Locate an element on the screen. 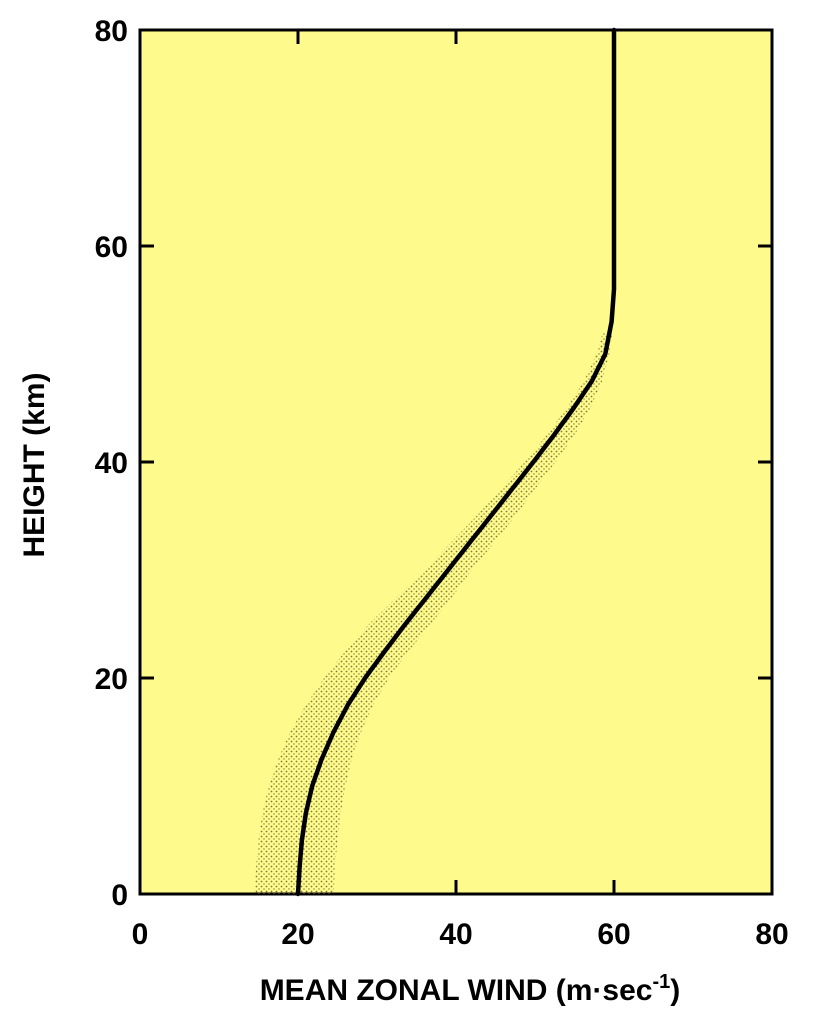 Image resolution: width=824 pixels, height=1023 pixels. x-tick-label: 20 is located at coordinates (297, 934).